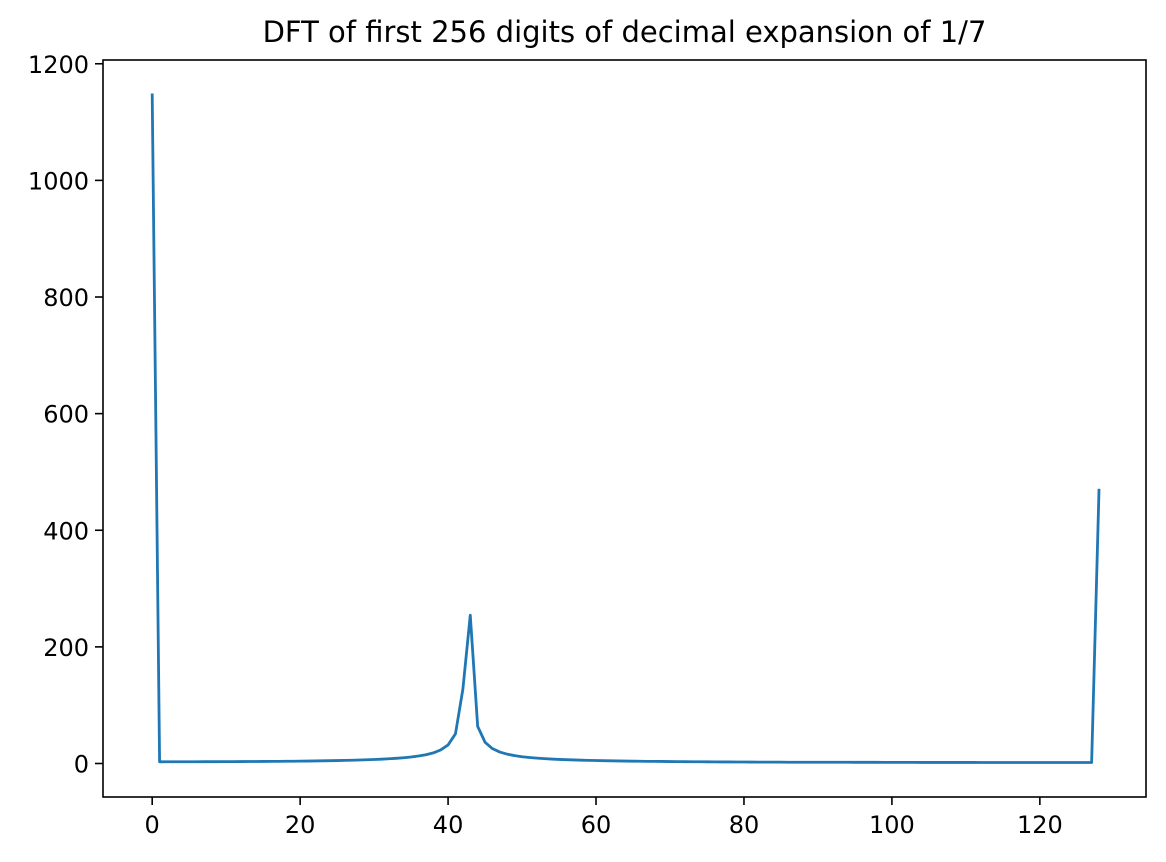 This screenshot has height=862, width=1166. I want to click on y-axis-ticks: 0 200 400 600 800 1000 1200, so click(65, 415).